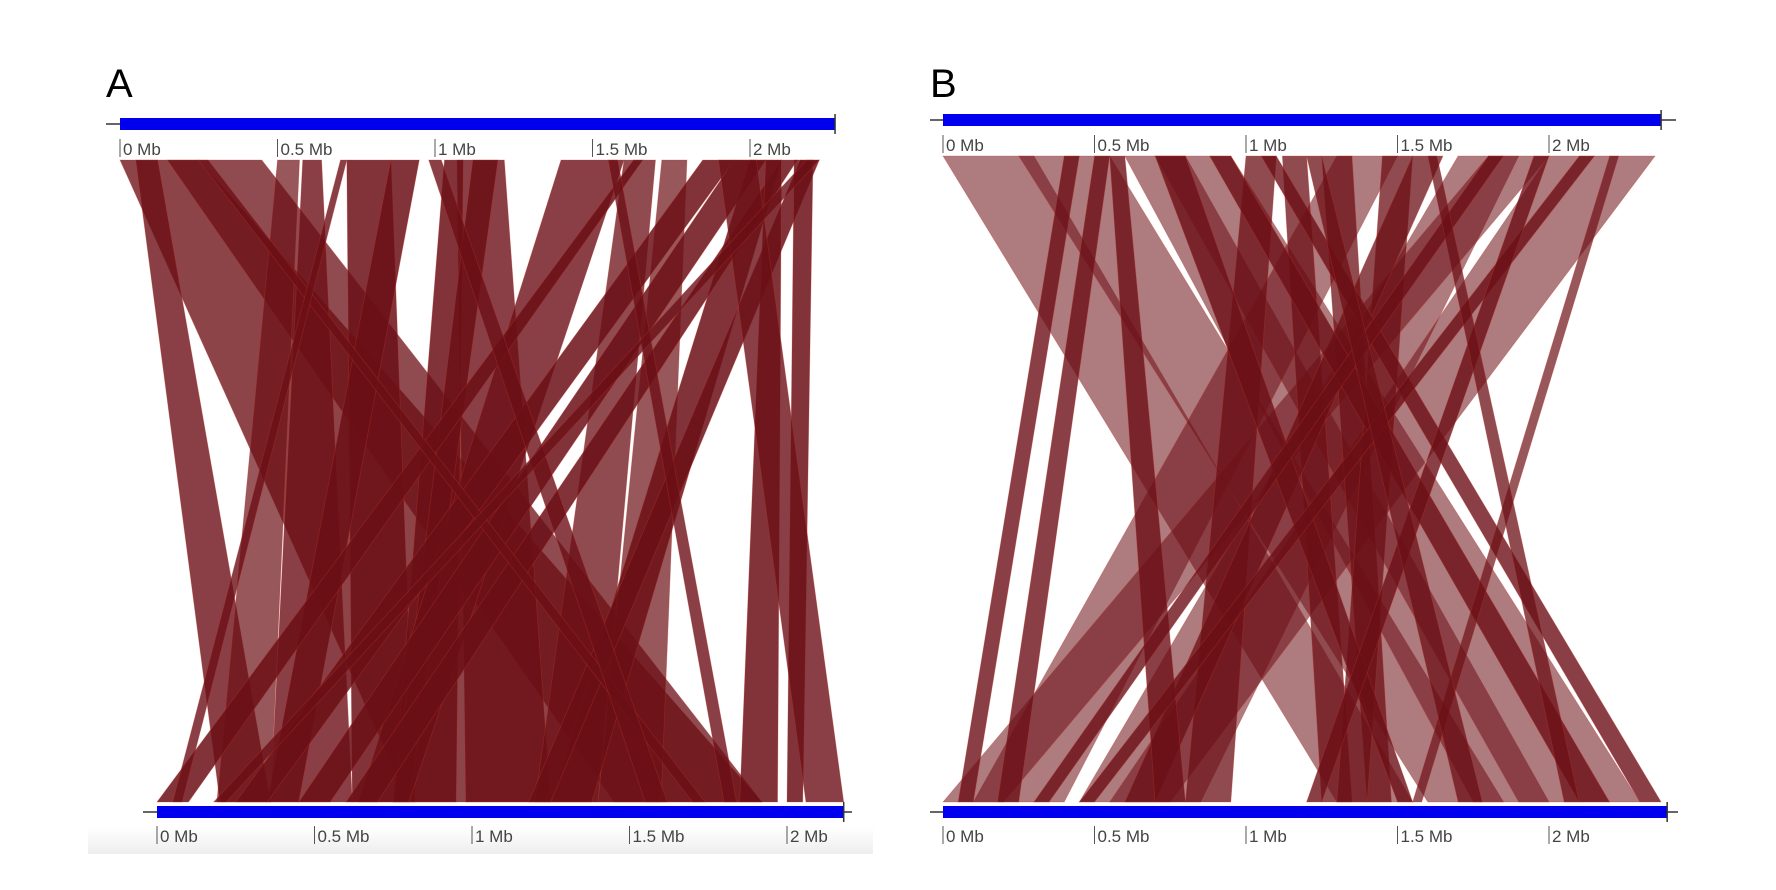 The height and width of the screenshot is (890, 1776). What do you see at coordinates (1304, 824) in the screenshot?
I see `panel-1-bottom-chromosome-axis: 0 Mb 0.5 Mb 1 Mb 1.5 Mb 2 Mb` at bounding box center [1304, 824].